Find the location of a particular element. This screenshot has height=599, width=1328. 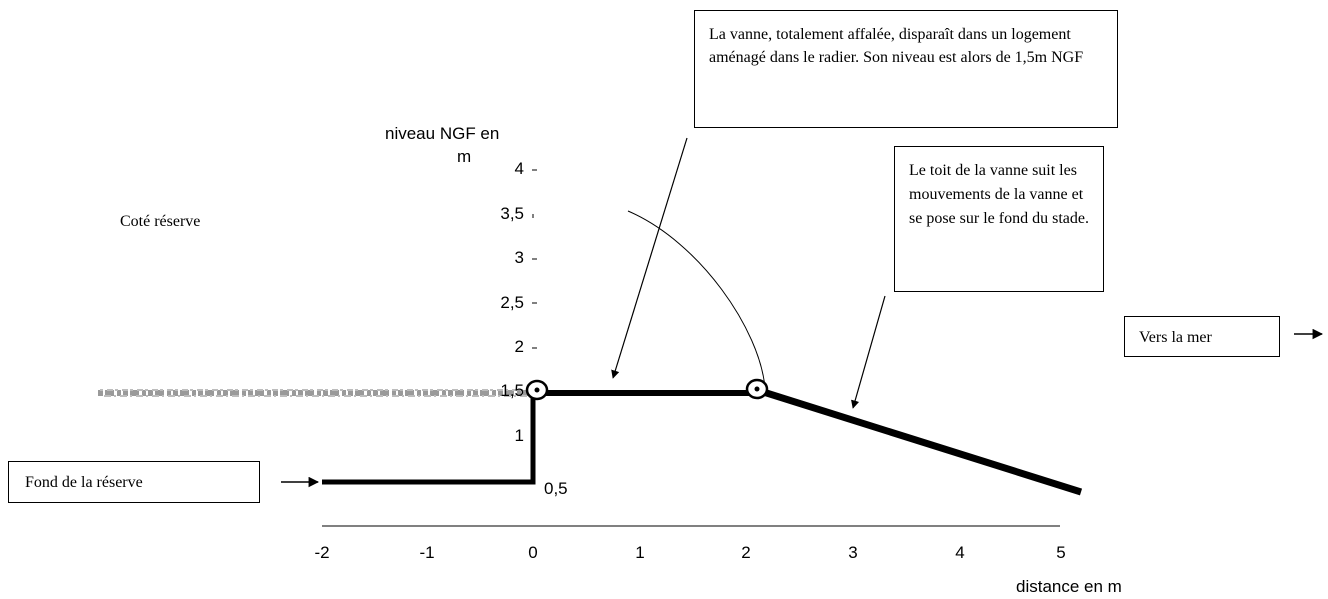

y-tick-label: 3 is located at coordinates (519, 257).